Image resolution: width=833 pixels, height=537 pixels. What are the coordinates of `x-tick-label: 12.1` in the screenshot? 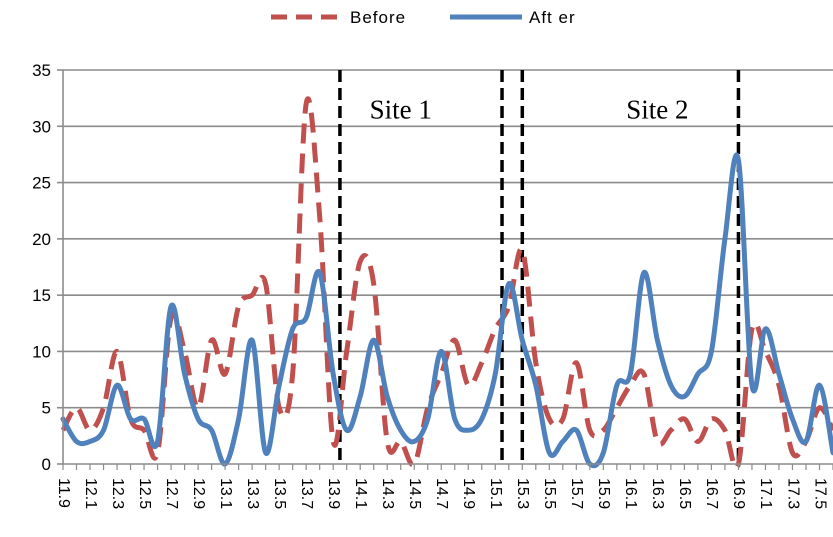 It's located at (90, 493).